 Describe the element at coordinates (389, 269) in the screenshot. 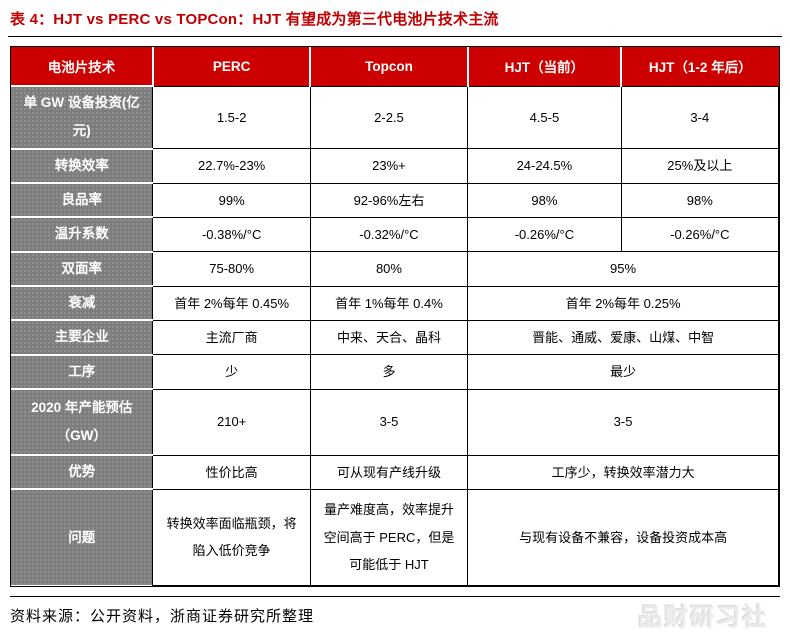

I see `table-cell: 80%` at that location.